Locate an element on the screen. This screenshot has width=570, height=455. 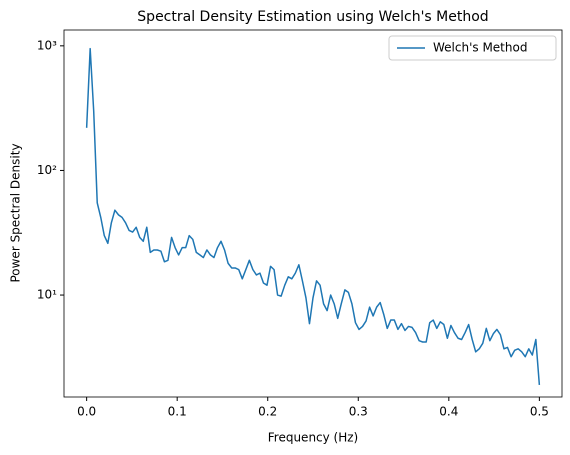
y-tick-label: 10¹ is located at coordinates (47, 295).